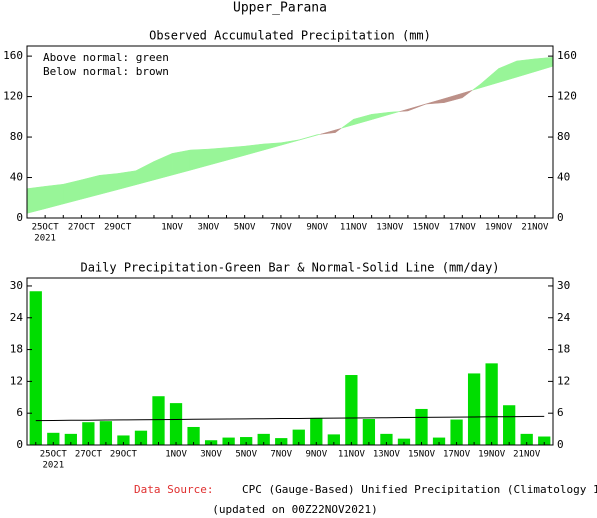  I want to click on annotation: Above normal: green, so click(106, 57).